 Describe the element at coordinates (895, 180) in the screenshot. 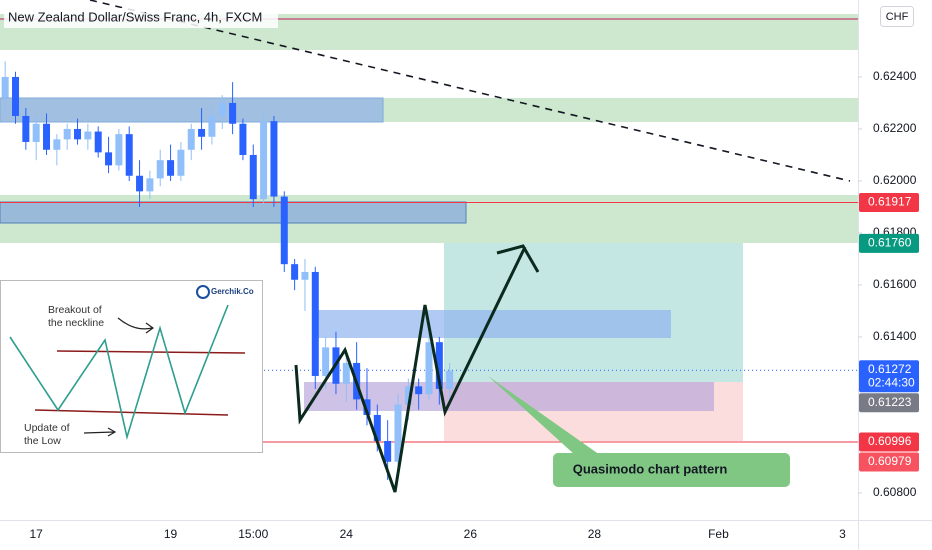

I see `y-tick-label: 0.62000` at that location.